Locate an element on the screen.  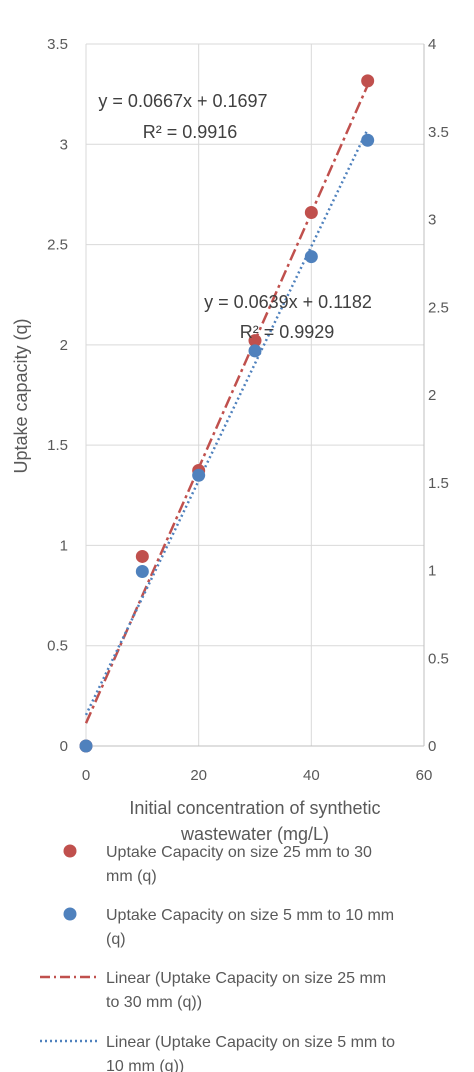
y2-tick-label: 1 is located at coordinates (432, 571).